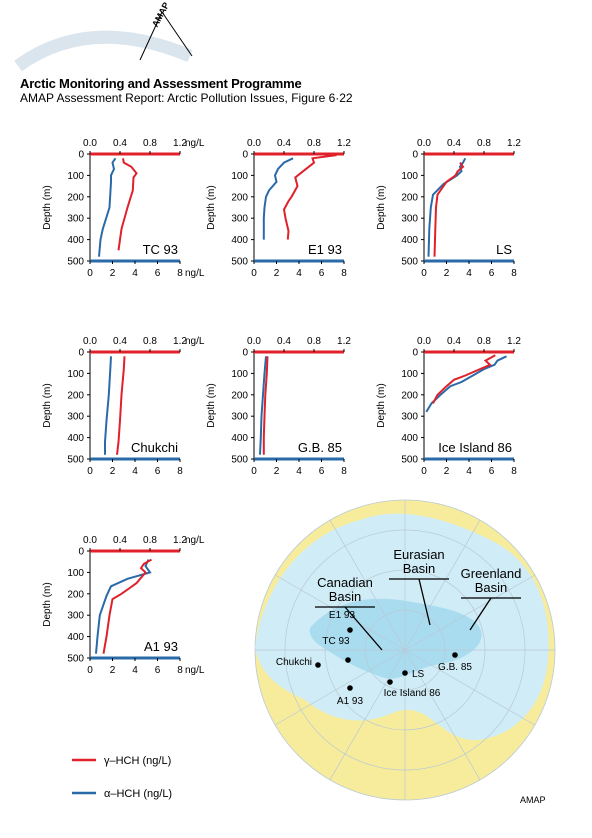 The image size is (592, 838). Describe the element at coordinates (137, 761) in the screenshot. I see `legend-label: γ–HCH (ng/L)` at that location.